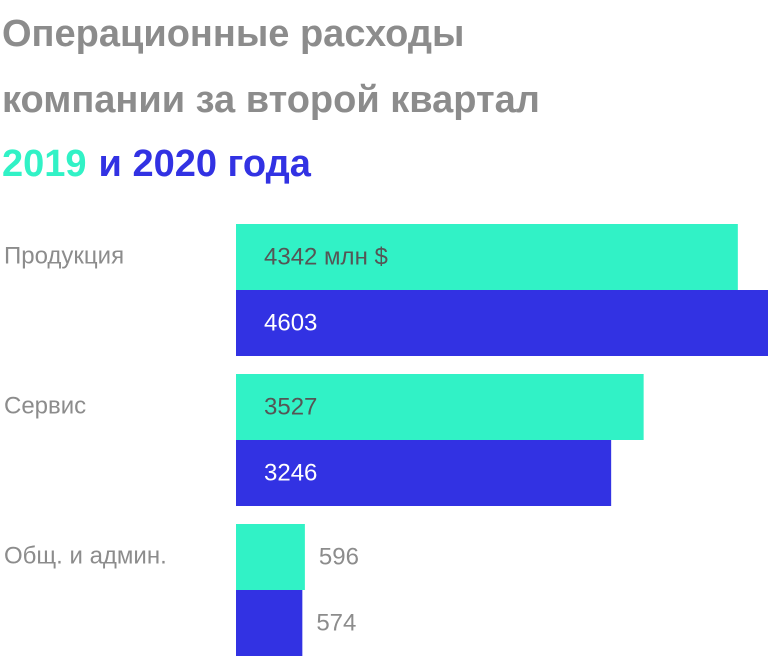 Image resolution: width=768 pixels, height=657 pixels. Describe the element at coordinates (44, 164) in the screenshot. I see `legend-entry: 2019` at that location.